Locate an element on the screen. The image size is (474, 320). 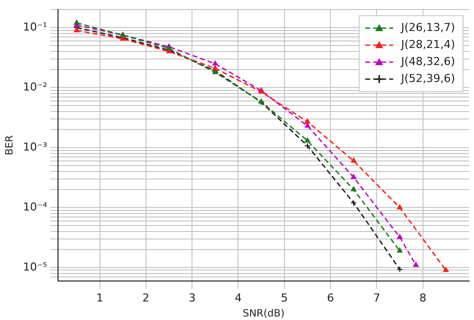
x-tick-label: 3 is located at coordinates (192, 297).